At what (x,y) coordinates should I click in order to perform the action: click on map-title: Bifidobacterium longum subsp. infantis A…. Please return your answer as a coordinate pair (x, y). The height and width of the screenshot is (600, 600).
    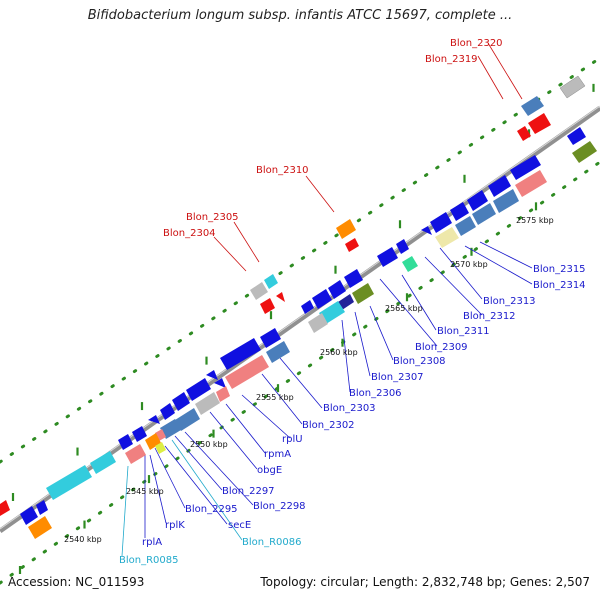
    Looking at the image, I should click on (300, 15).